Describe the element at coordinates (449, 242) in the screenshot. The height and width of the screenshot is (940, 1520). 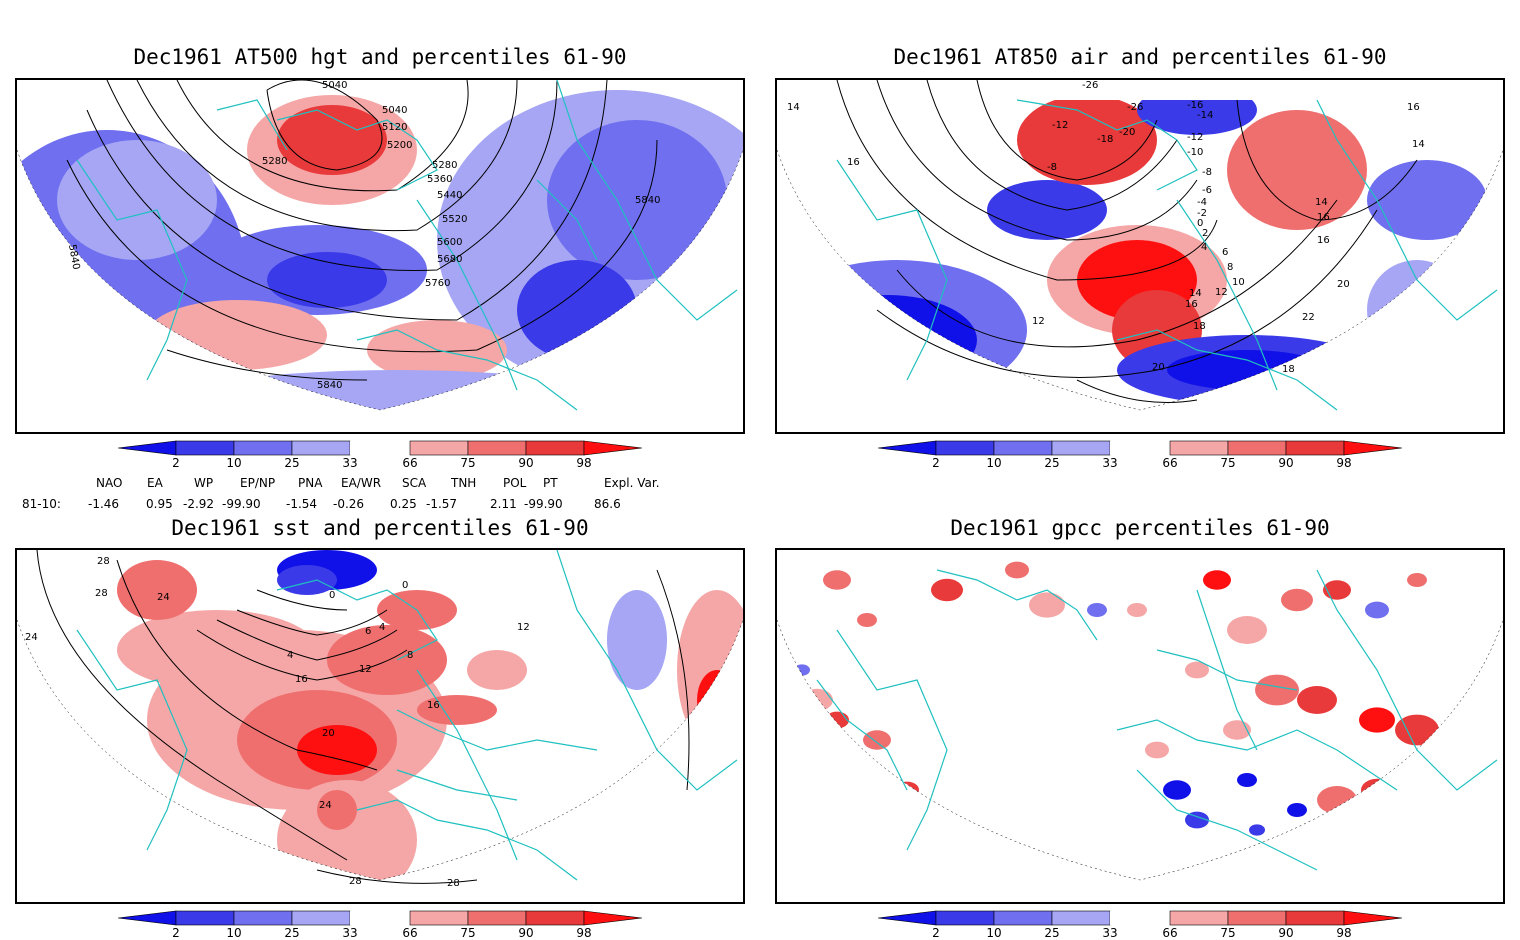
I see `svg-text: 5600` at that location.